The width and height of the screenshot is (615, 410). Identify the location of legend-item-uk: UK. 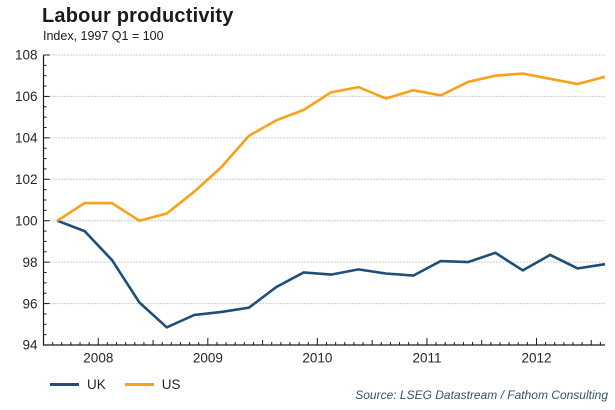
(78, 384).